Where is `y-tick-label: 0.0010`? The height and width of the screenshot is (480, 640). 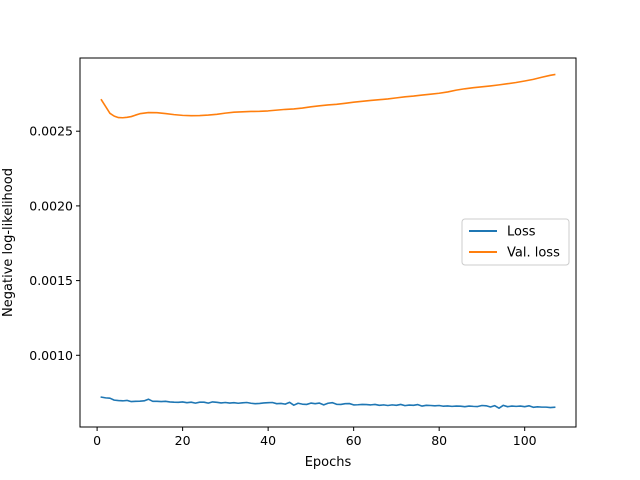 y-tick-label: 0.0010 is located at coordinates (51, 355).